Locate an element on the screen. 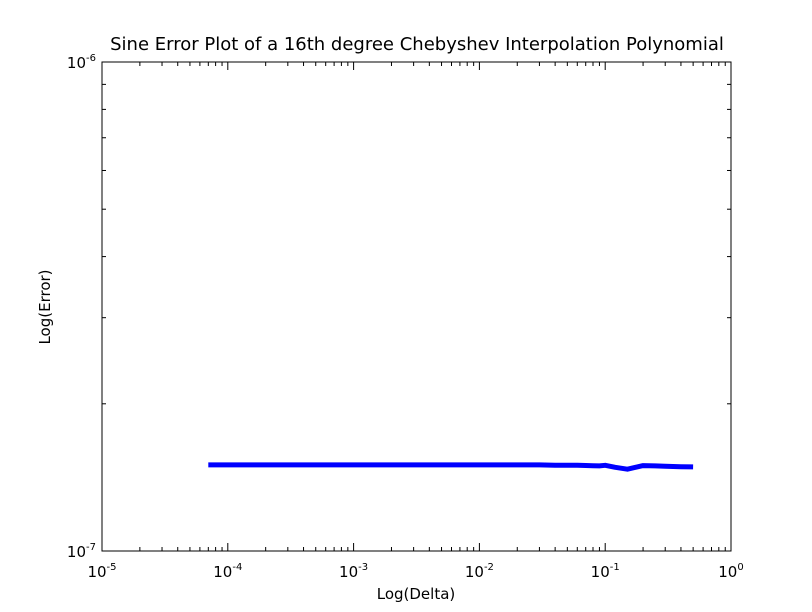 The width and height of the screenshot is (812, 612). y-tick-label: 10⁻⁷ is located at coordinates (81, 551).